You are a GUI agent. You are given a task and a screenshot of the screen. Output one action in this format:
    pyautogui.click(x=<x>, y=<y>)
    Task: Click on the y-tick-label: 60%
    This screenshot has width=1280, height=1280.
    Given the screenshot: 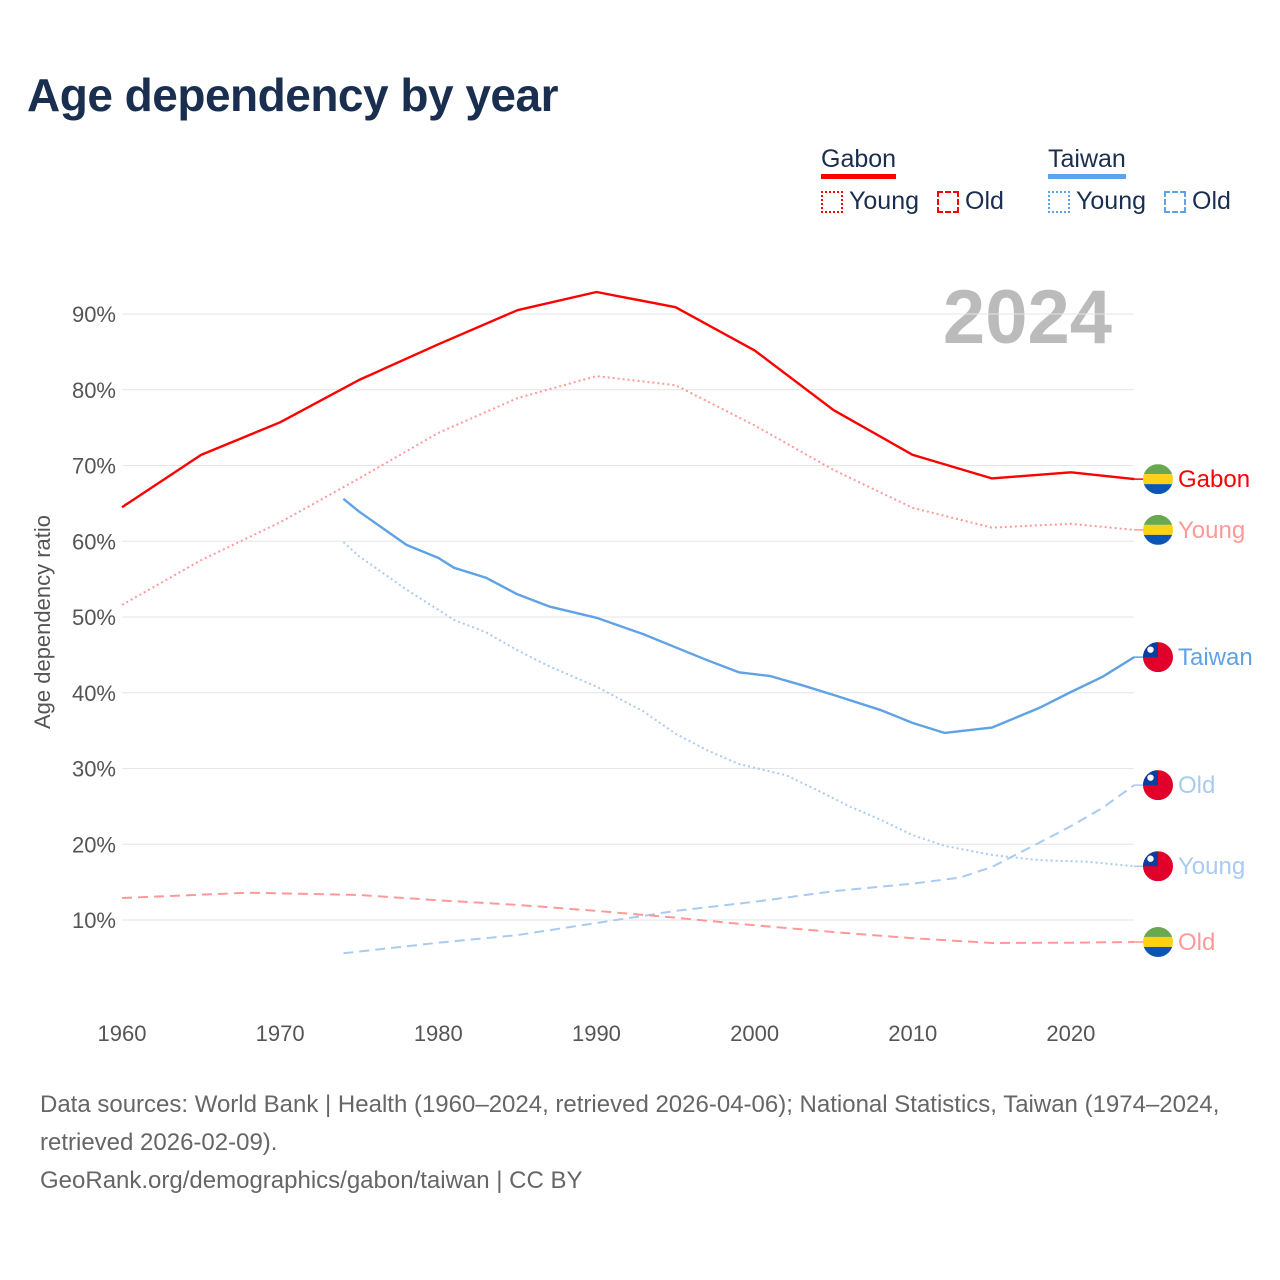 What is the action you would take?
    pyautogui.click(x=94, y=541)
    